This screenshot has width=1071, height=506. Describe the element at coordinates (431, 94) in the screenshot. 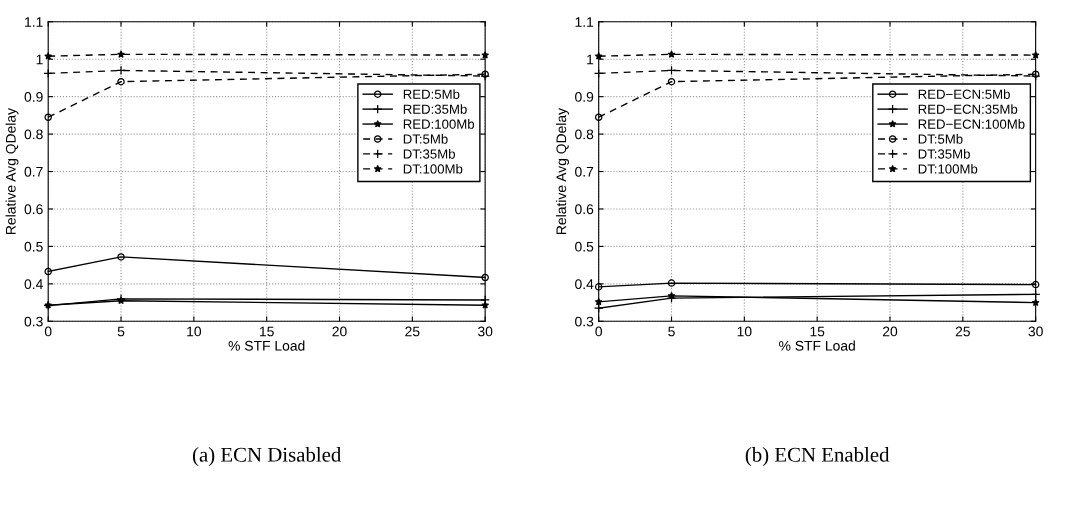

I see `legend-label: RED:5Mb` at that location.